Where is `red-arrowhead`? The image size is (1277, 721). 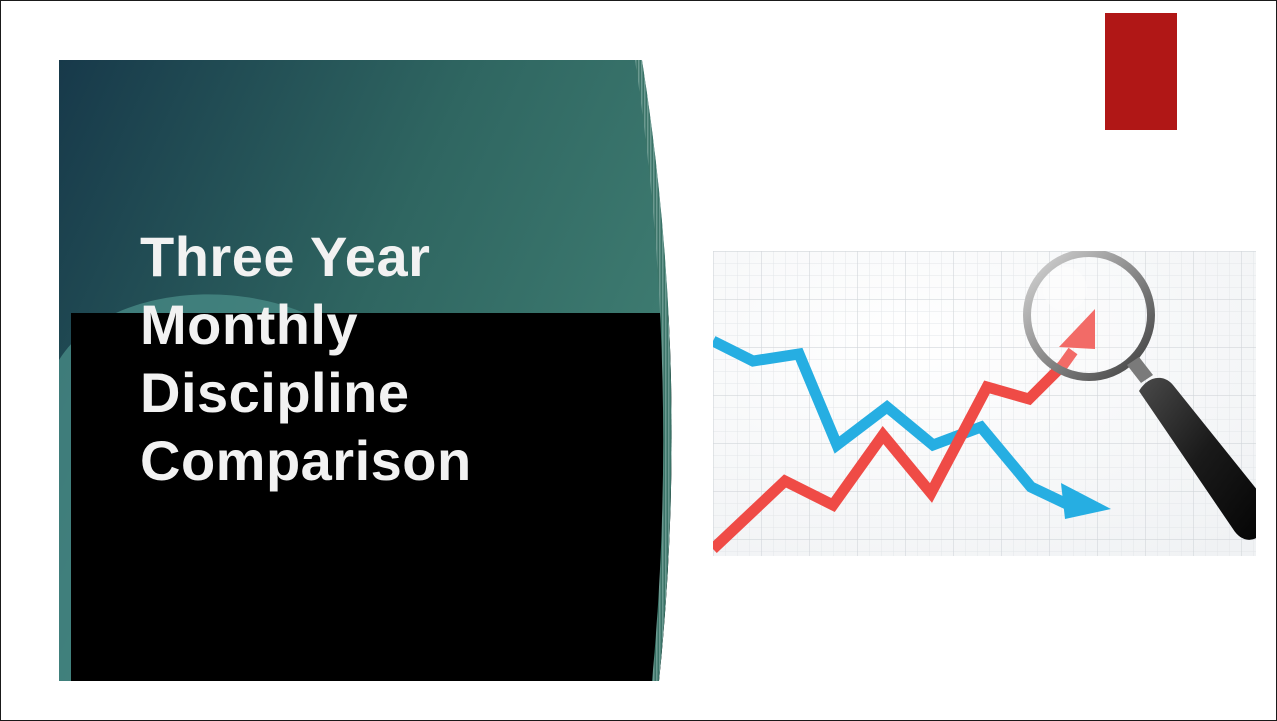
red-arrowhead is located at coordinates (1077, 329).